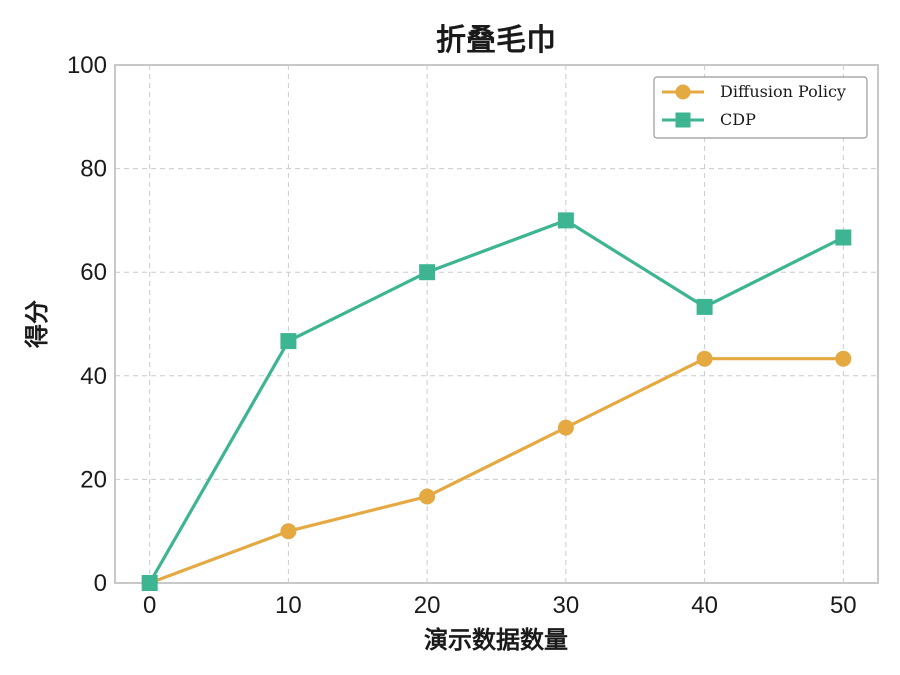 This screenshot has height=675, width=900. What do you see at coordinates (93, 376) in the screenshot?
I see `y-tick-label: 40` at bounding box center [93, 376].